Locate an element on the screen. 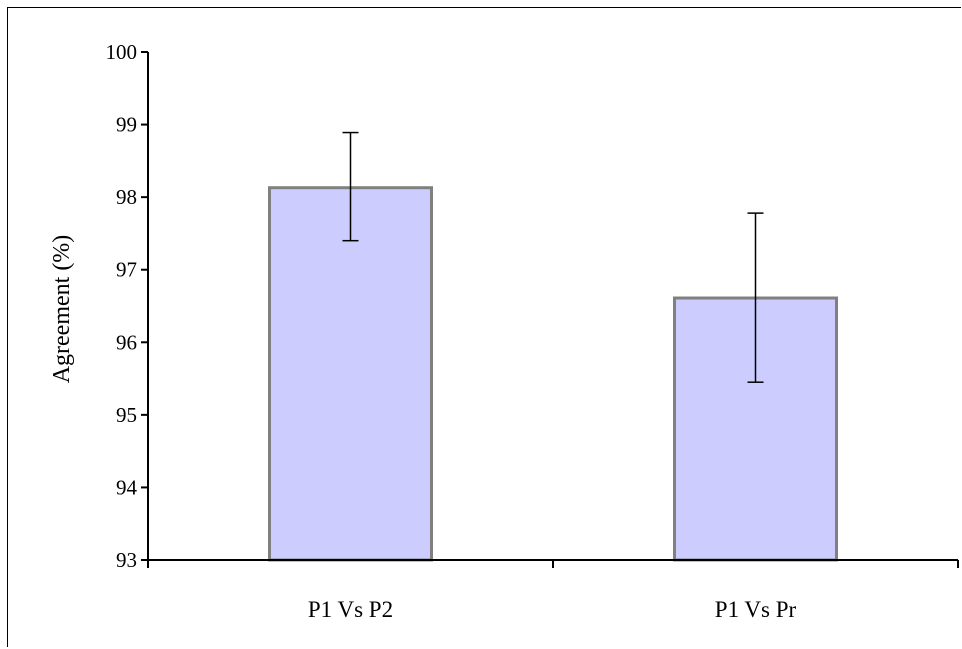  x-tick-label-2: P1 Vs Pr is located at coordinates (756, 609).